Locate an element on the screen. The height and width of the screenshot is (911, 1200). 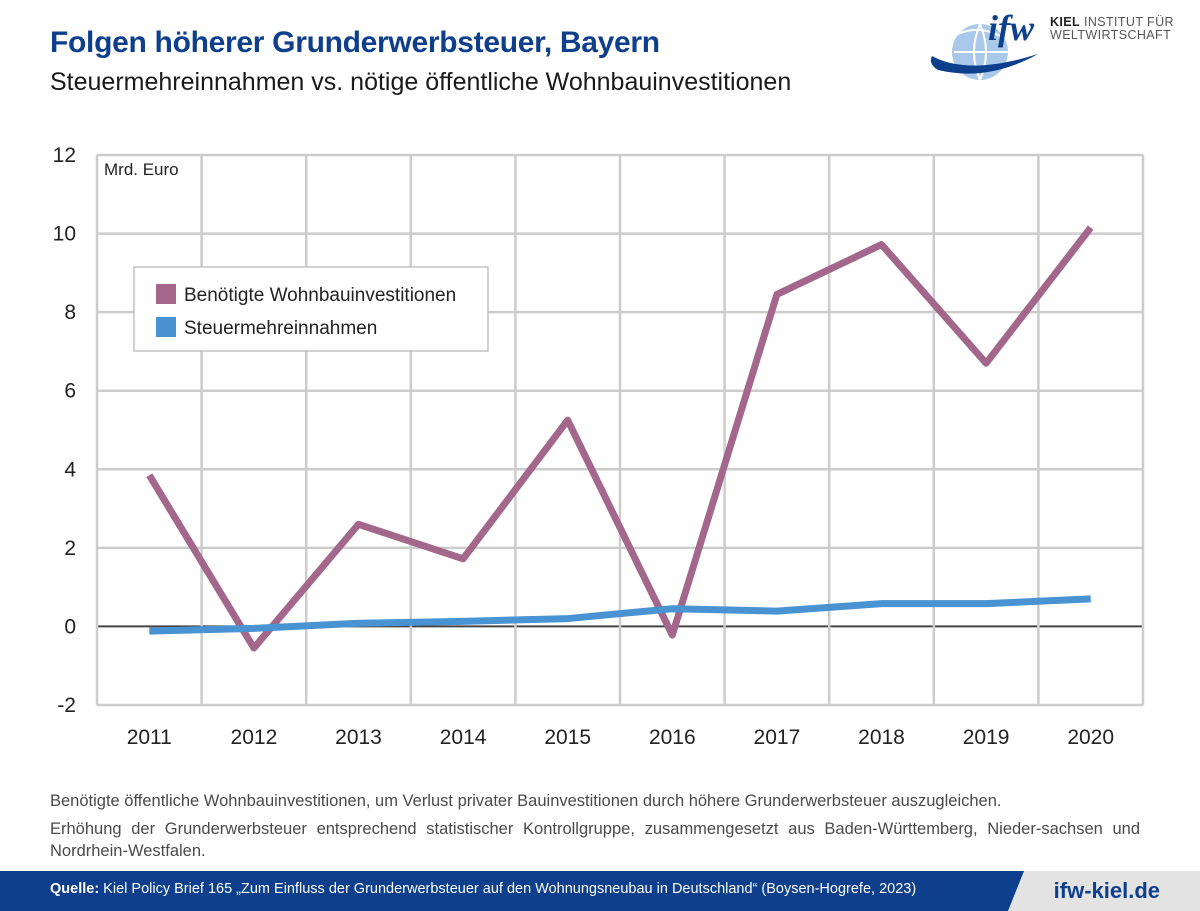
legend-label: Benötigte Wohnbauinvestitionen is located at coordinates (320, 295).